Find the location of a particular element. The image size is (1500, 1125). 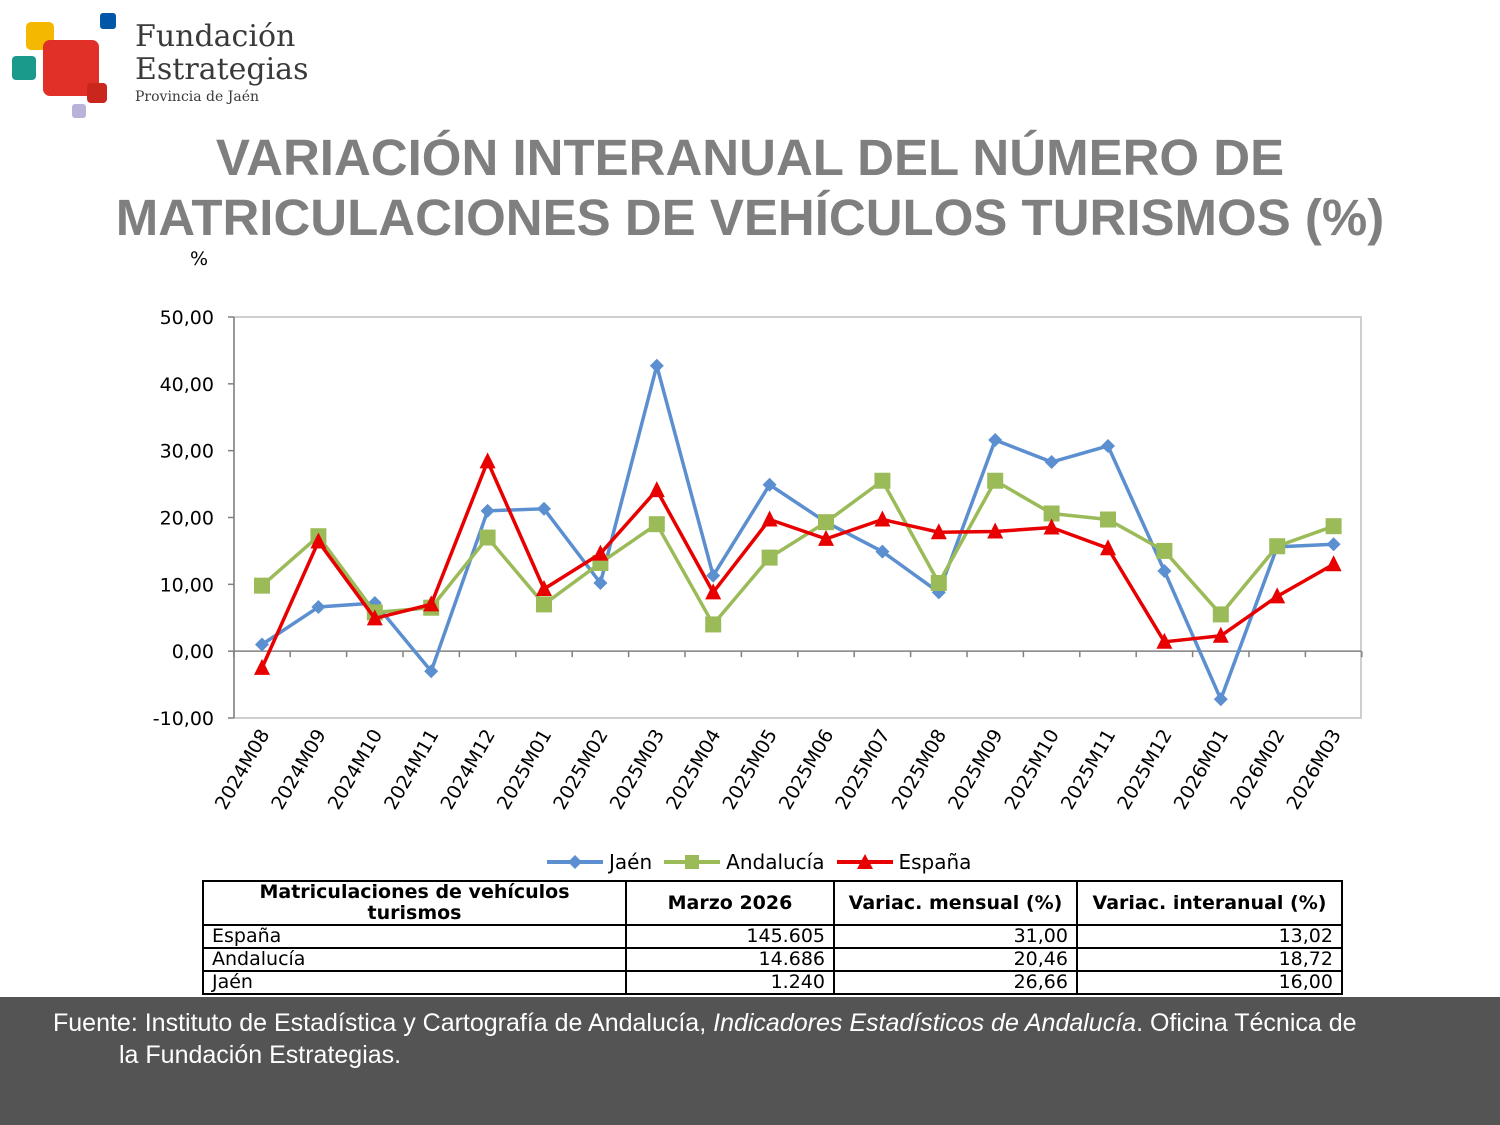

y-tick-label: 10,00 is located at coordinates (187, 585).